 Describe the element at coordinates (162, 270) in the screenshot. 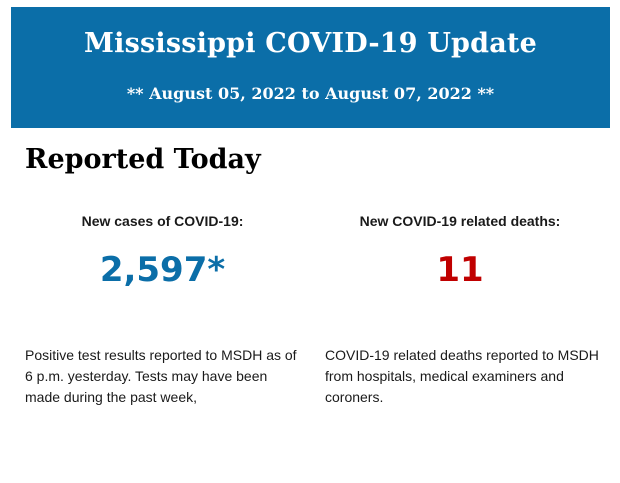

I see `new-cases-value: 2,597*` at that location.